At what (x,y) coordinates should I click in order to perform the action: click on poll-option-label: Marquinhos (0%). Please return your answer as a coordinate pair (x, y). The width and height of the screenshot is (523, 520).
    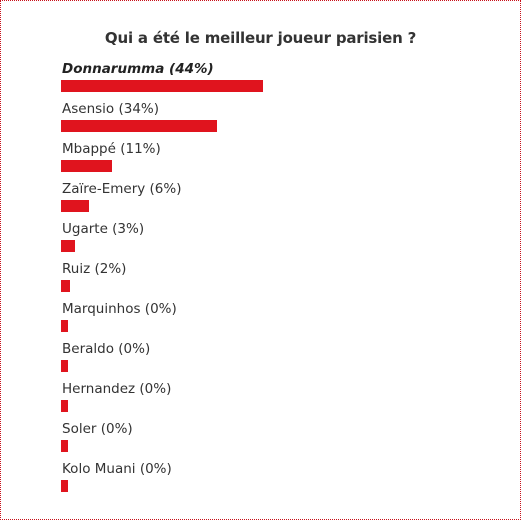
    Looking at the image, I should click on (119, 309).